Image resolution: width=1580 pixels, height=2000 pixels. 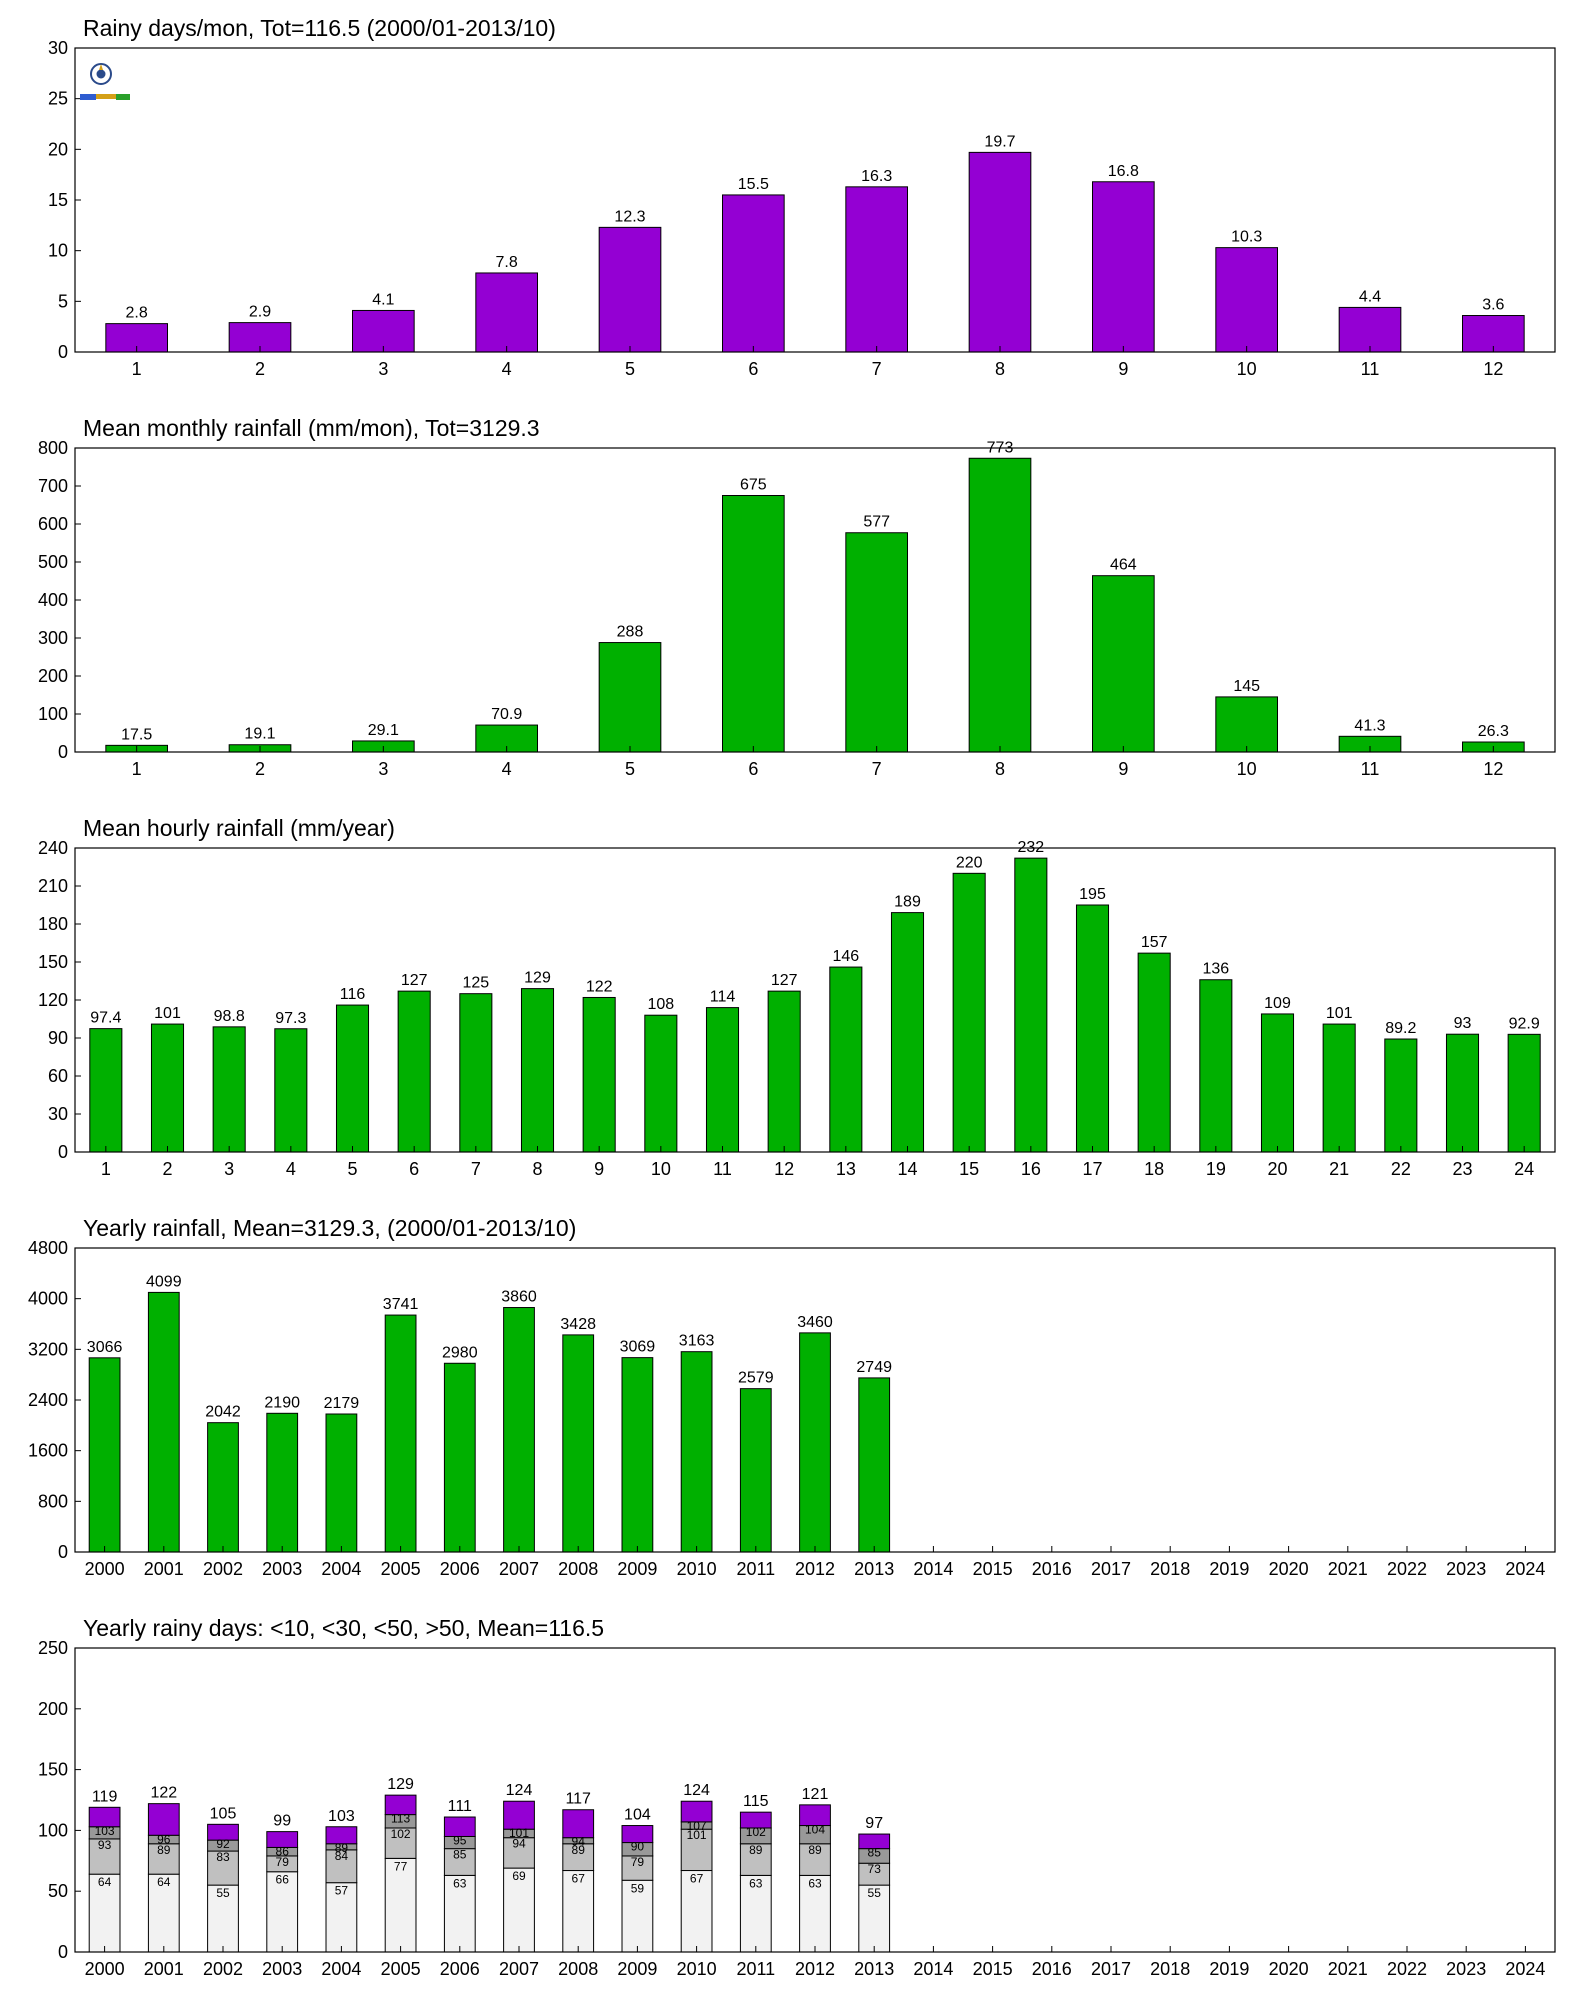 What do you see at coordinates (755, 1820) in the screenshot?
I see `bar-segment-gt50-2011` at bounding box center [755, 1820].